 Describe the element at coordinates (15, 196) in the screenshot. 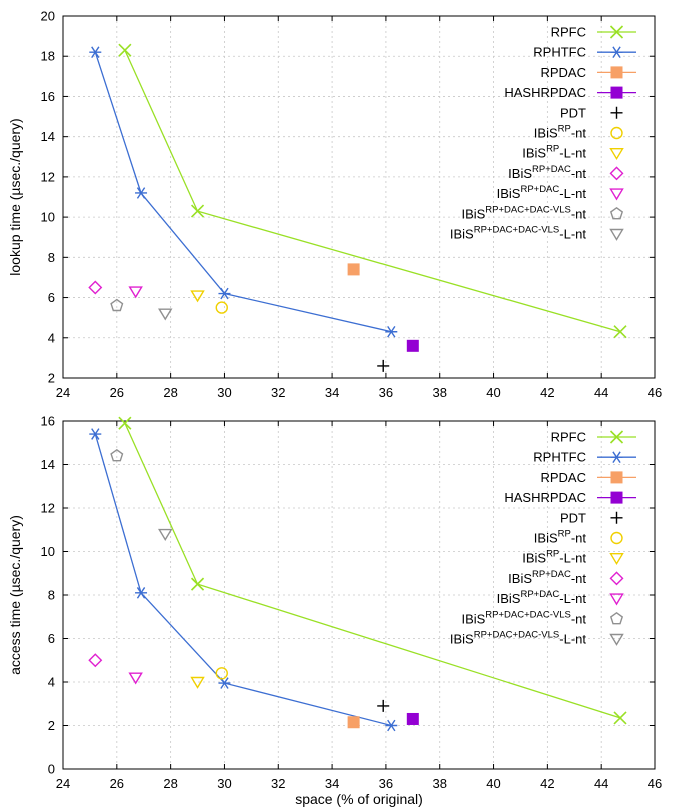

I see `y-axis-label: lookup time (µsec./query)` at that location.